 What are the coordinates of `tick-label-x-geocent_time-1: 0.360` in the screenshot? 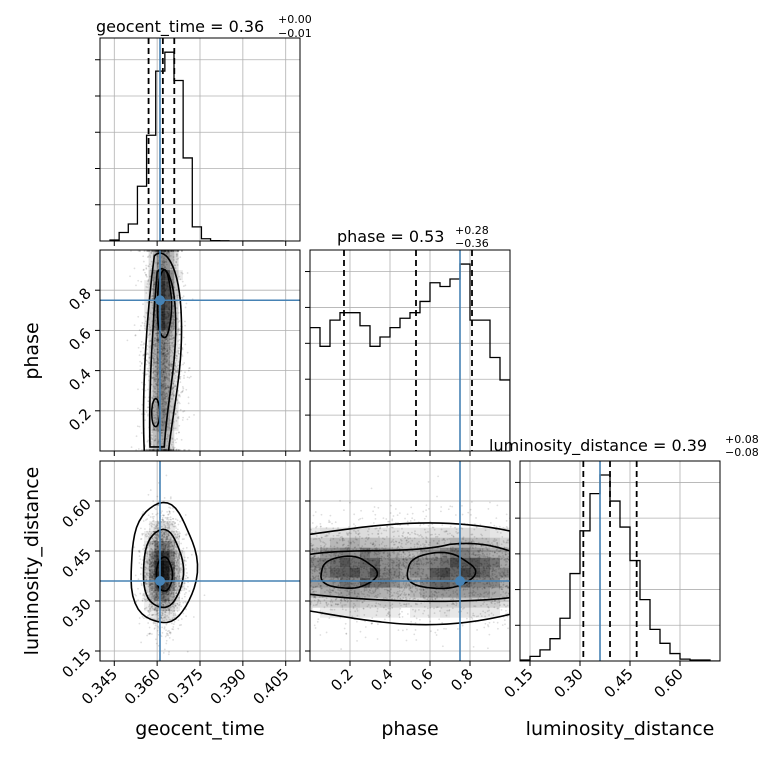 It's located at (142, 686).